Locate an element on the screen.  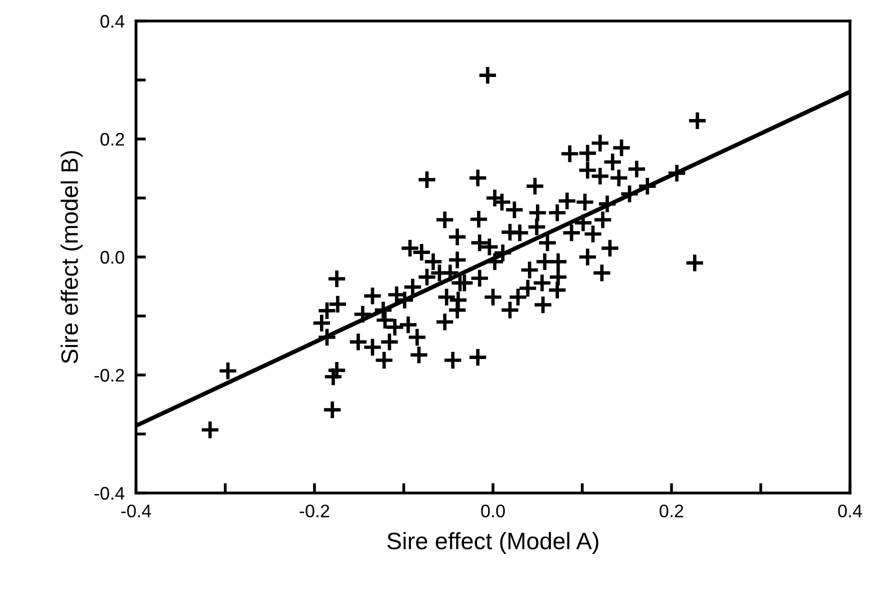
y-tick-label: -0.2 is located at coordinates (109, 375).